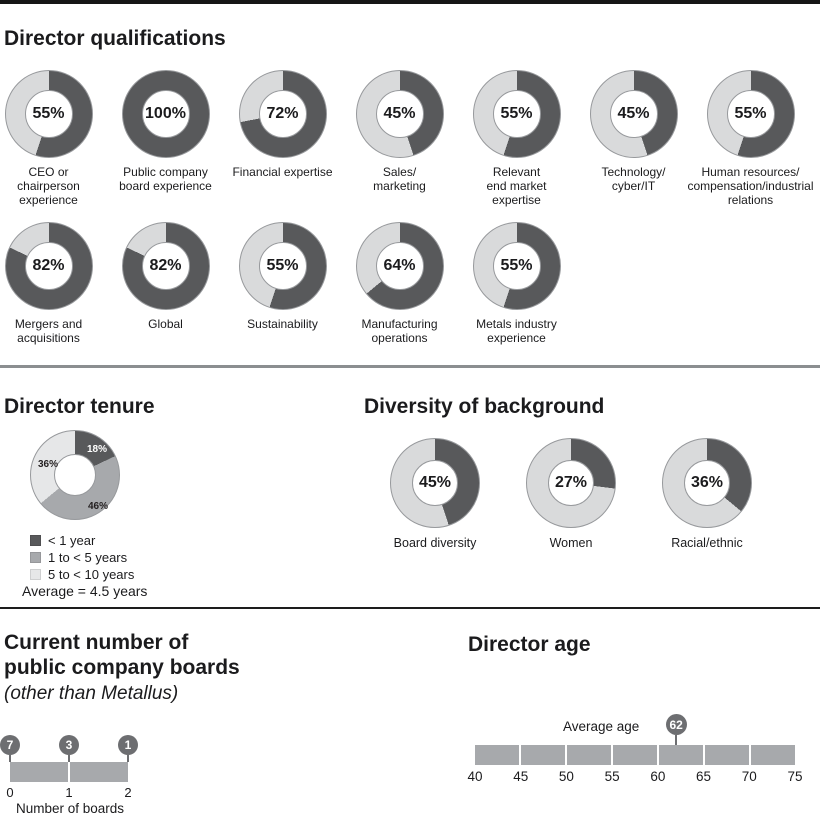 This screenshot has height=815, width=820. Describe the element at coordinates (521, 776) in the screenshot. I see `axis-tick-label: 45` at that location.